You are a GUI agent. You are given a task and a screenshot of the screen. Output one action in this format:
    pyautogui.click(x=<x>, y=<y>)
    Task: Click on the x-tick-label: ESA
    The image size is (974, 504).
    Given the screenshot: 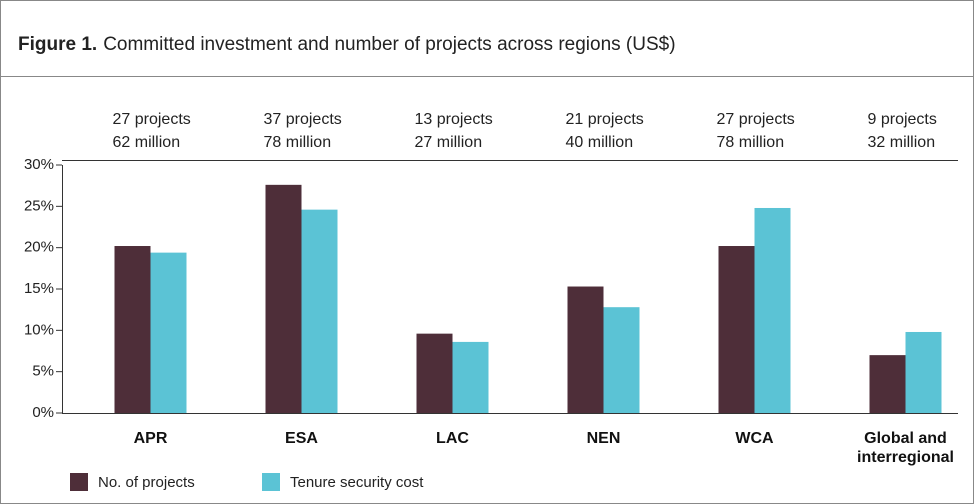 What is the action you would take?
    pyautogui.click(x=301, y=438)
    